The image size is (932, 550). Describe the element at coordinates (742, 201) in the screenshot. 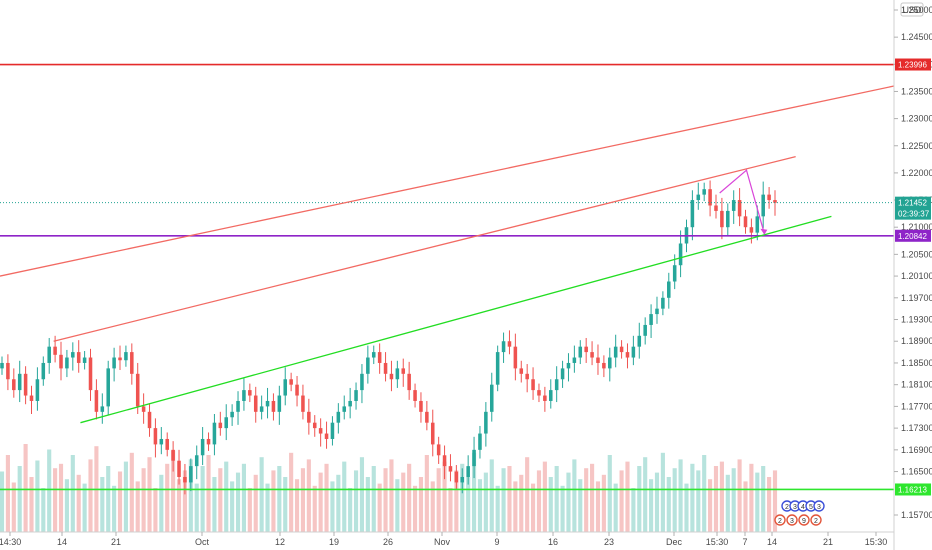

I see `projection-path` at that location.